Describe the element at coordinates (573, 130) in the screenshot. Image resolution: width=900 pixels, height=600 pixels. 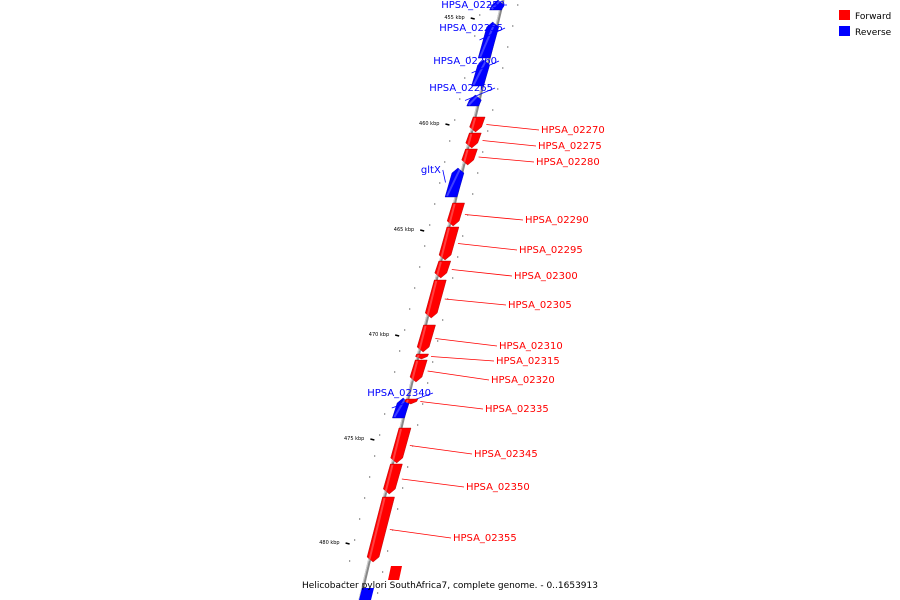
I see `gene-label: HPSA_02270` at that location.